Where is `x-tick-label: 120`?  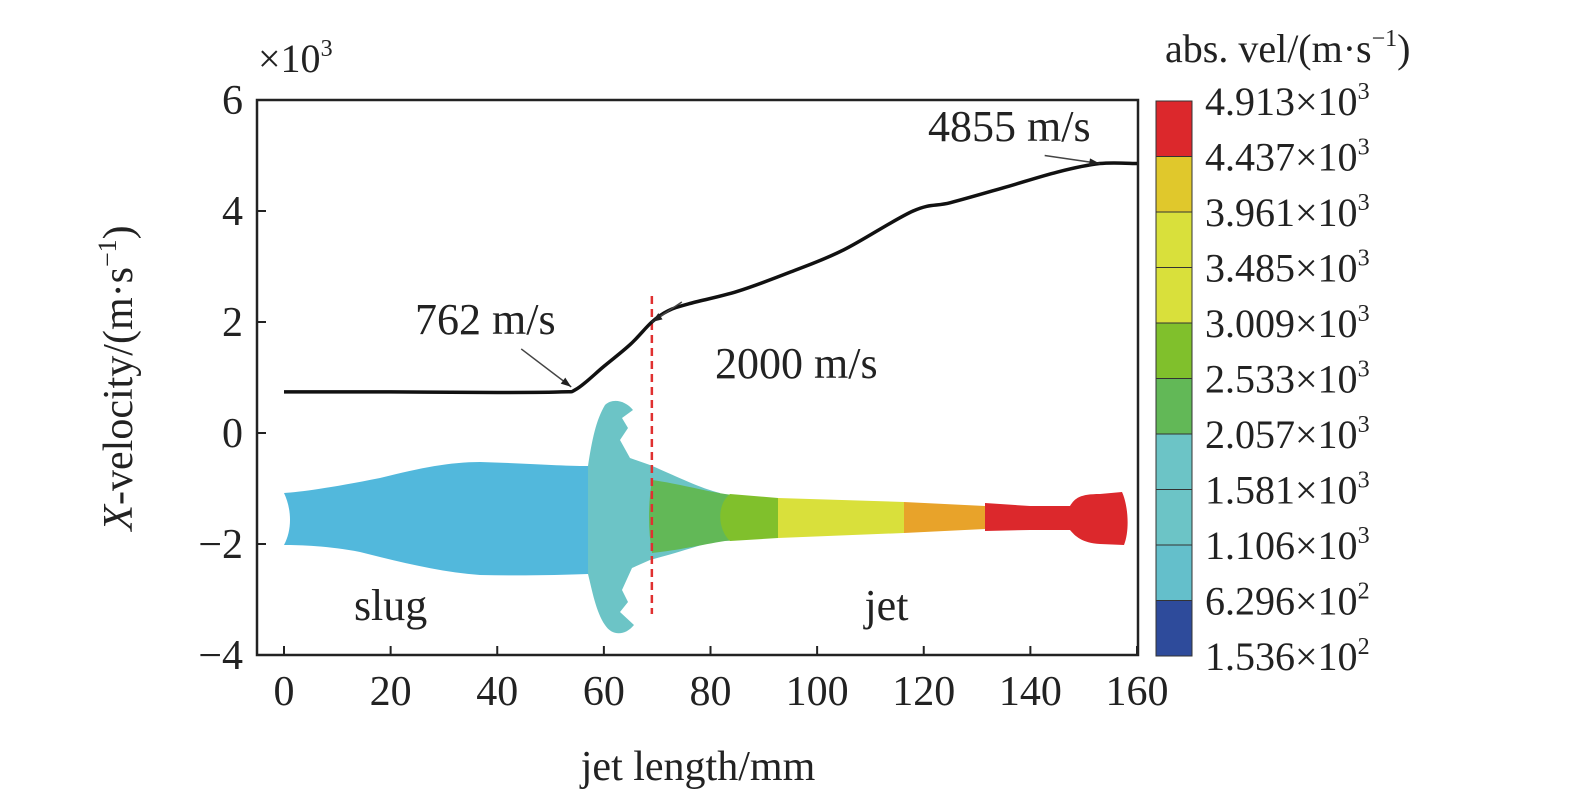
x-tick-label: 120 is located at coordinates (923, 692).